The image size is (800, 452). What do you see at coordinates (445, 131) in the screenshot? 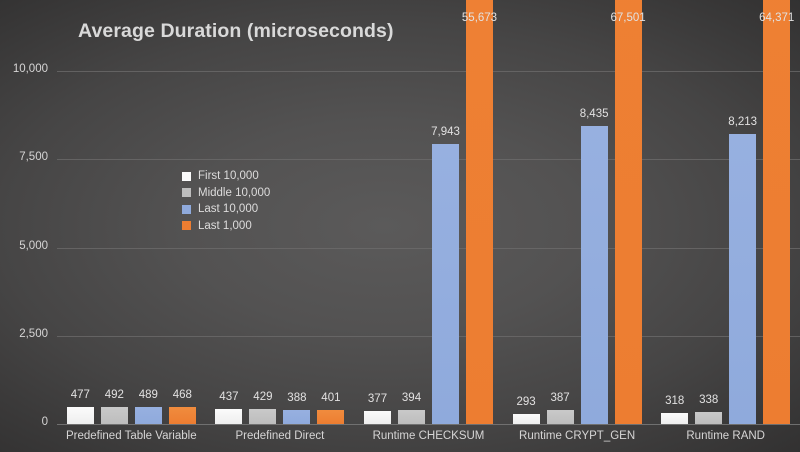
I see `bar-value-label: 7,943` at bounding box center [445, 131].